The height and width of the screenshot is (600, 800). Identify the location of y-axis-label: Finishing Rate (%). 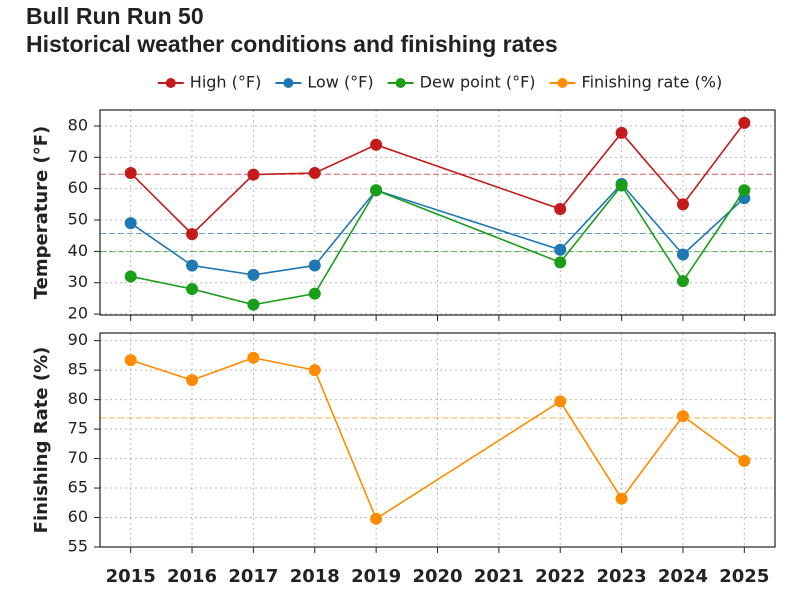
(41, 440).